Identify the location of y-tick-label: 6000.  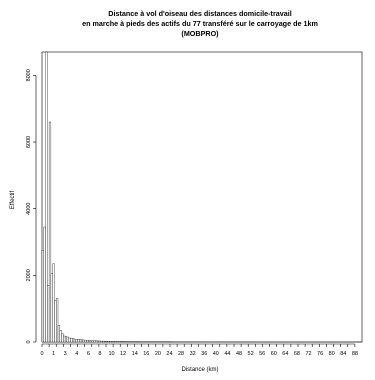
(29, 142).